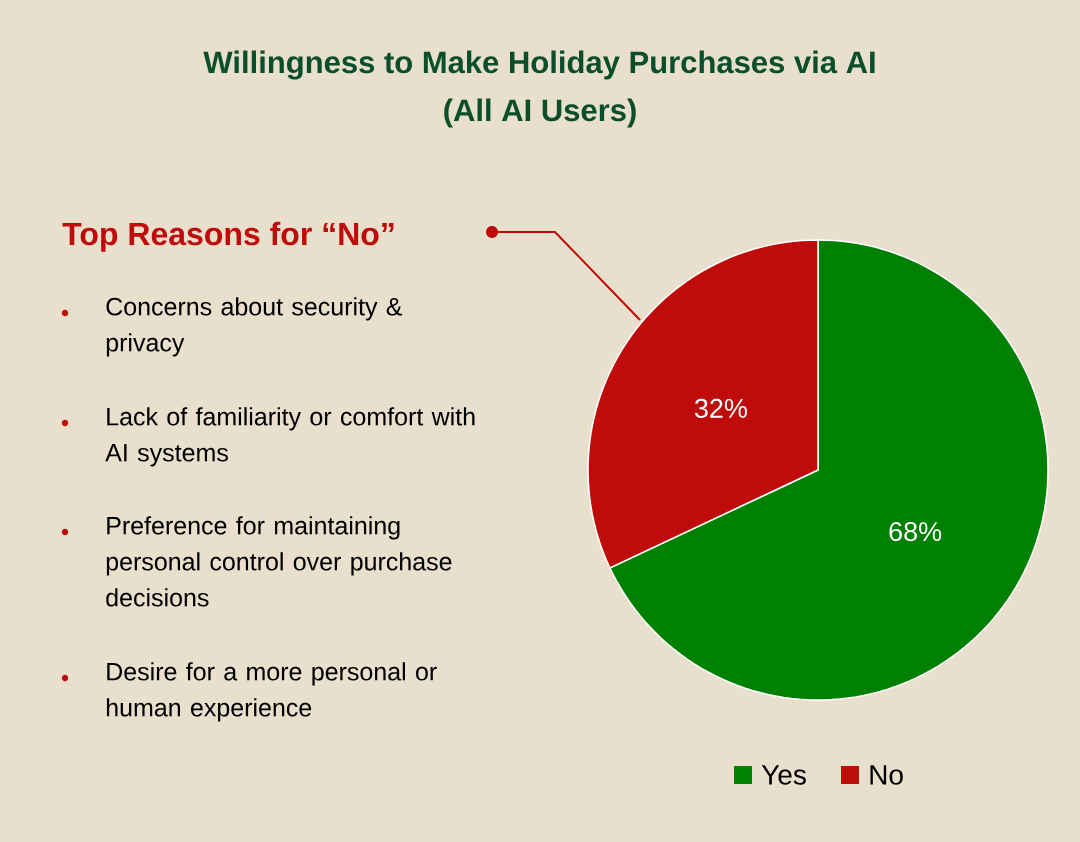 The height and width of the screenshot is (842, 1080). I want to click on text: Lack of familiarity or comfort with AI systems, so click(290, 437).